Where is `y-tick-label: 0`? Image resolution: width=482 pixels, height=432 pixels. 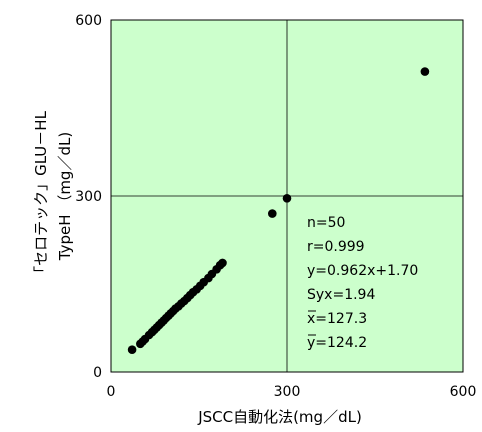 y-tick-label: 0 is located at coordinates (97, 373).